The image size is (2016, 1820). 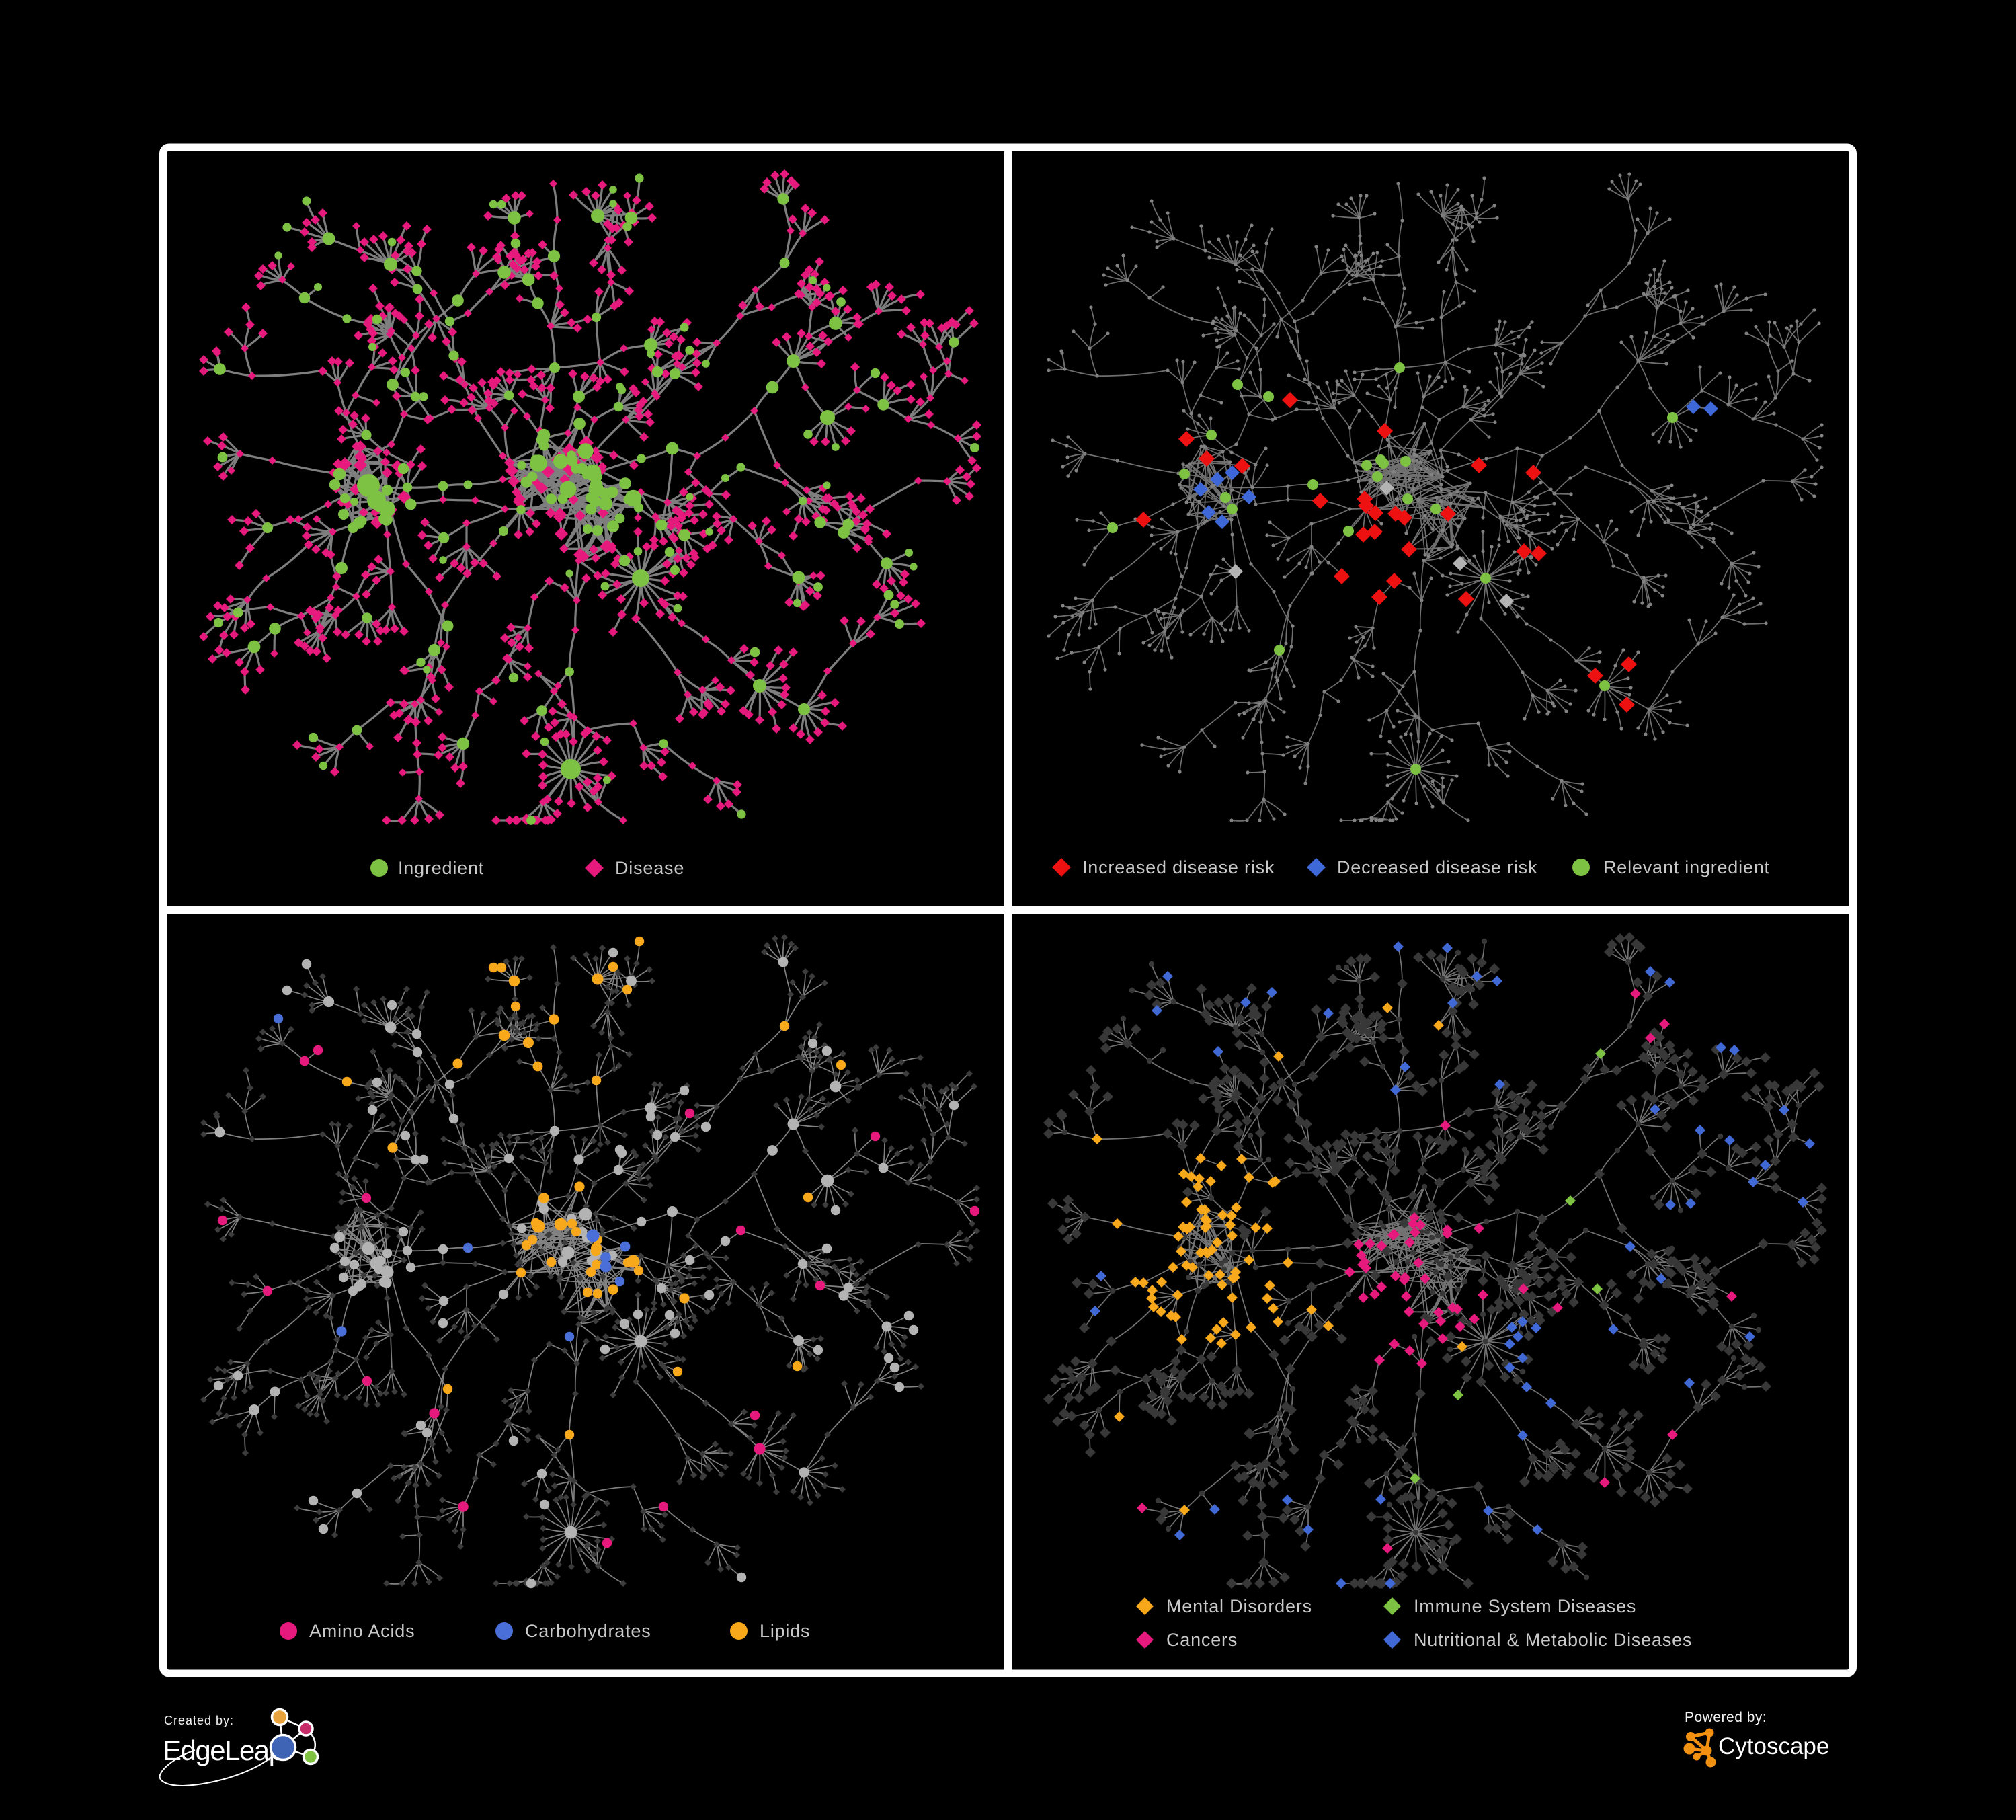 I want to click on svg-text:Nutritional & Metabolic Diseas: Nutritional & Metabolic Diseases, so click(x=1553, y=1640).